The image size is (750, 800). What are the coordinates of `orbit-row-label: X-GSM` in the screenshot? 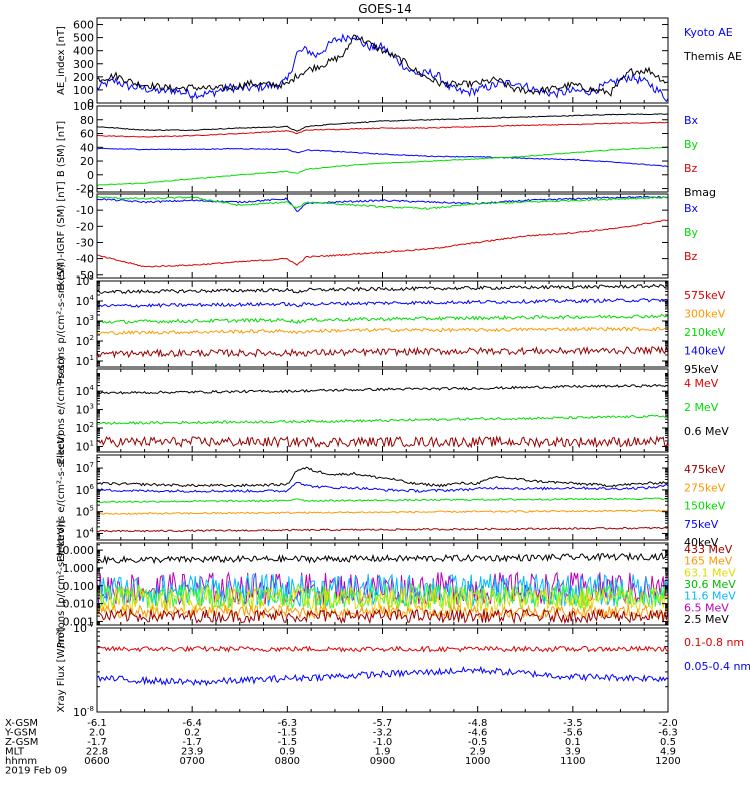 It's located at (21, 723).